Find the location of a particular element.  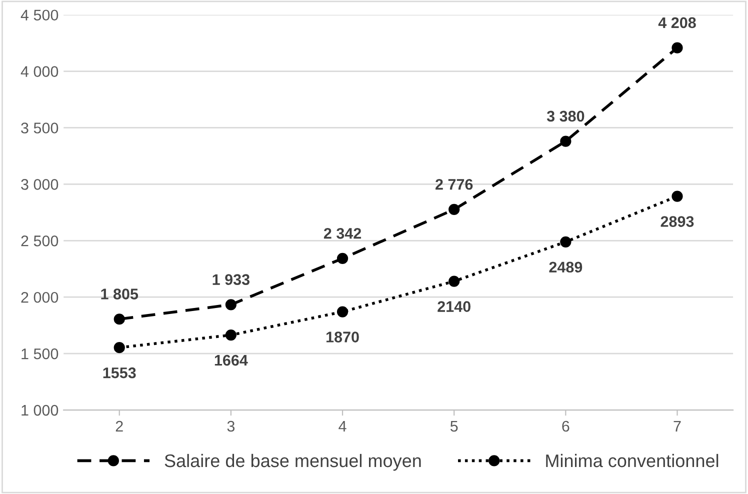

y-tick-label: 1 500 is located at coordinates (40, 354).